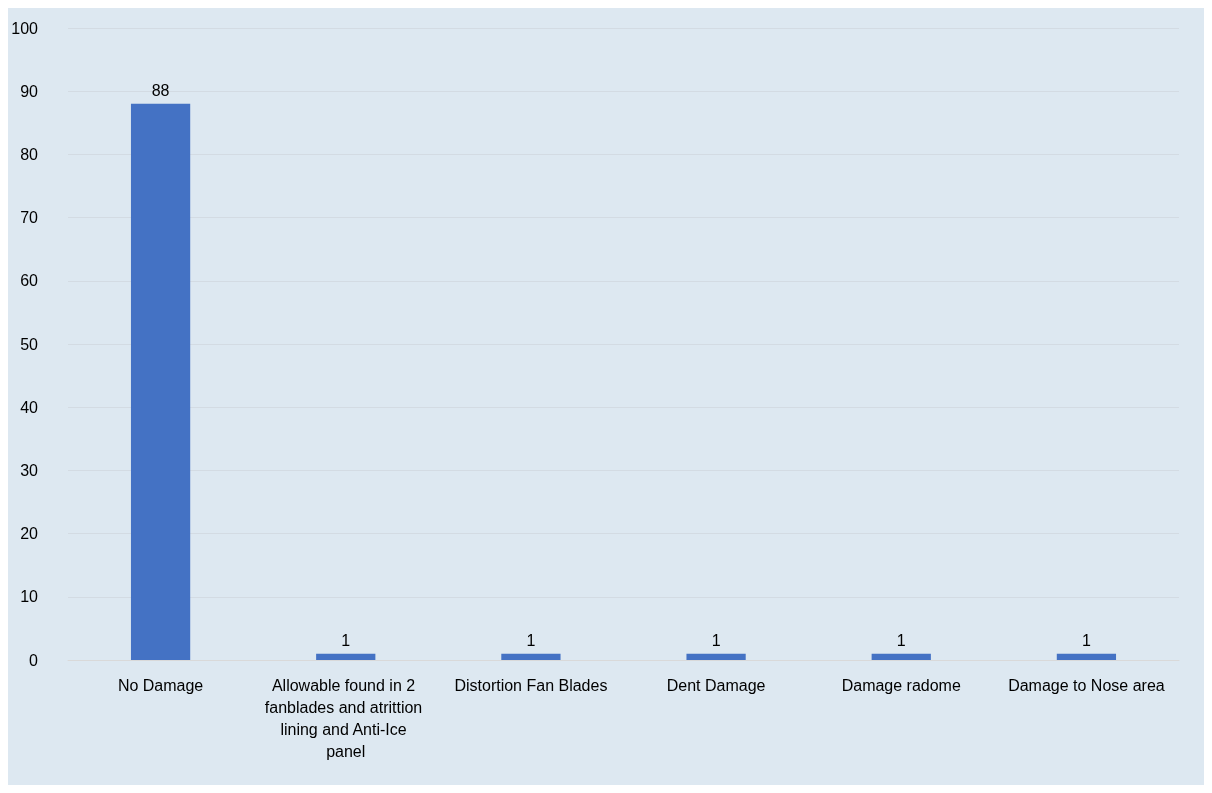 This screenshot has width=1212, height=793. Describe the element at coordinates (29, 534) in the screenshot. I see `y-tick-label: 20` at that location.